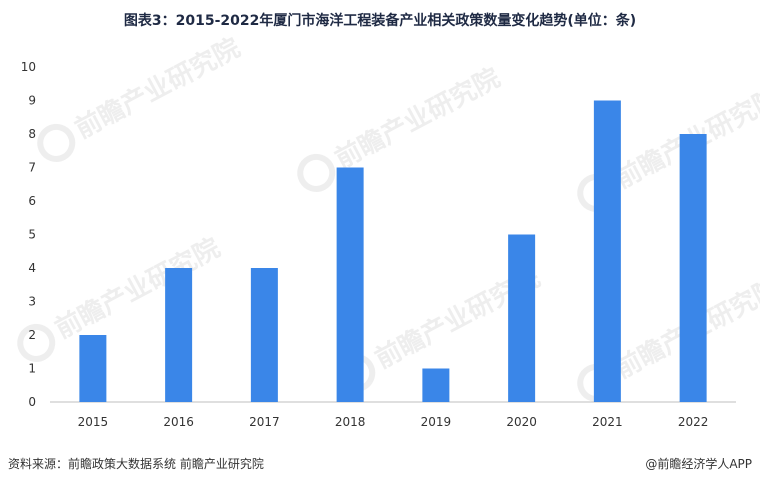 Image resolution: width=760 pixels, height=483 pixels. What do you see at coordinates (521, 422) in the screenshot?
I see `x-tick-label: 2020` at bounding box center [521, 422].